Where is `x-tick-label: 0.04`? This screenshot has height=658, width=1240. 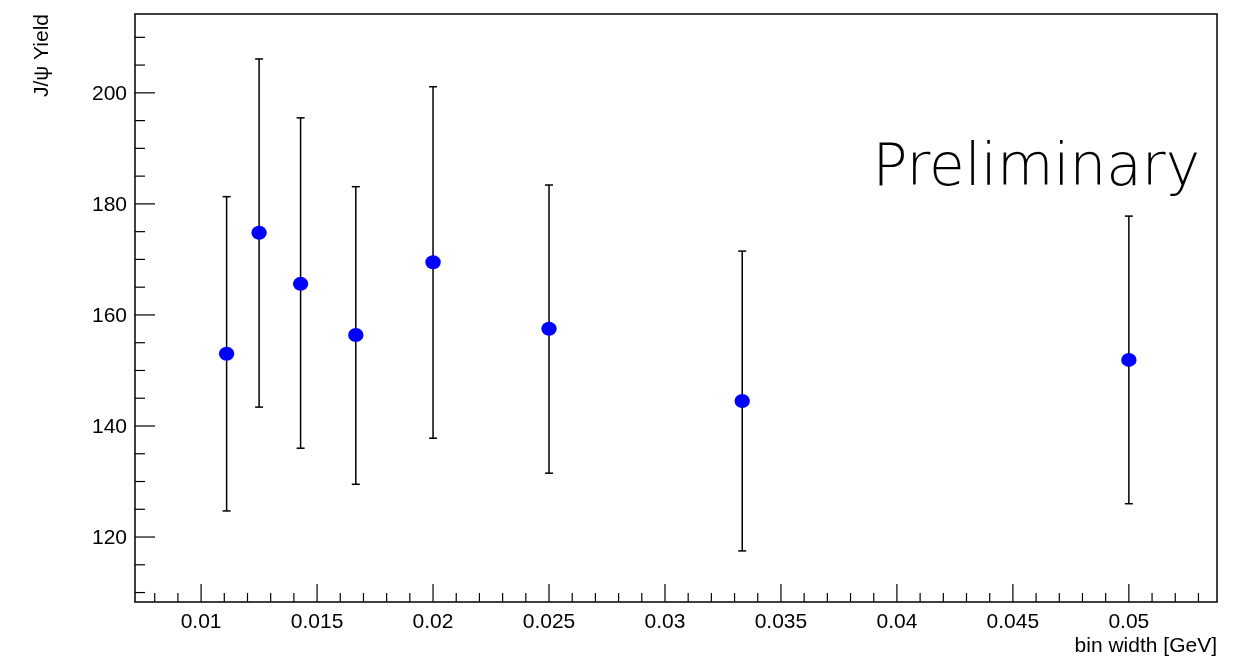 x-tick-label: 0.04 is located at coordinates (897, 620).